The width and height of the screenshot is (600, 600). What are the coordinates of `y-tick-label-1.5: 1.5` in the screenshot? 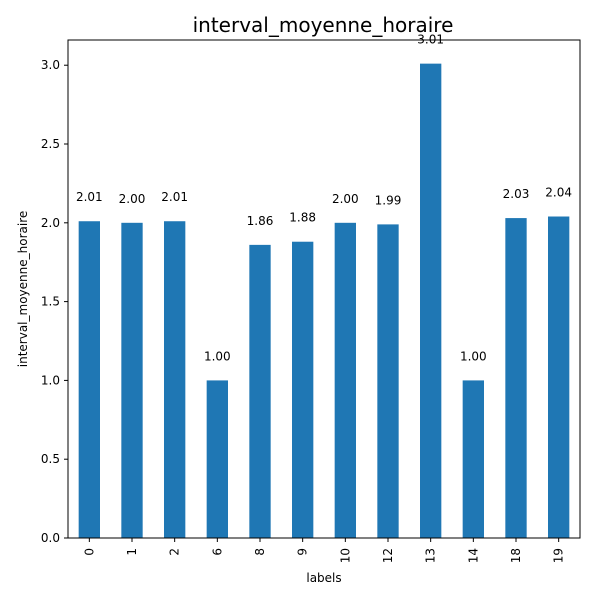 It's located at (50, 302).